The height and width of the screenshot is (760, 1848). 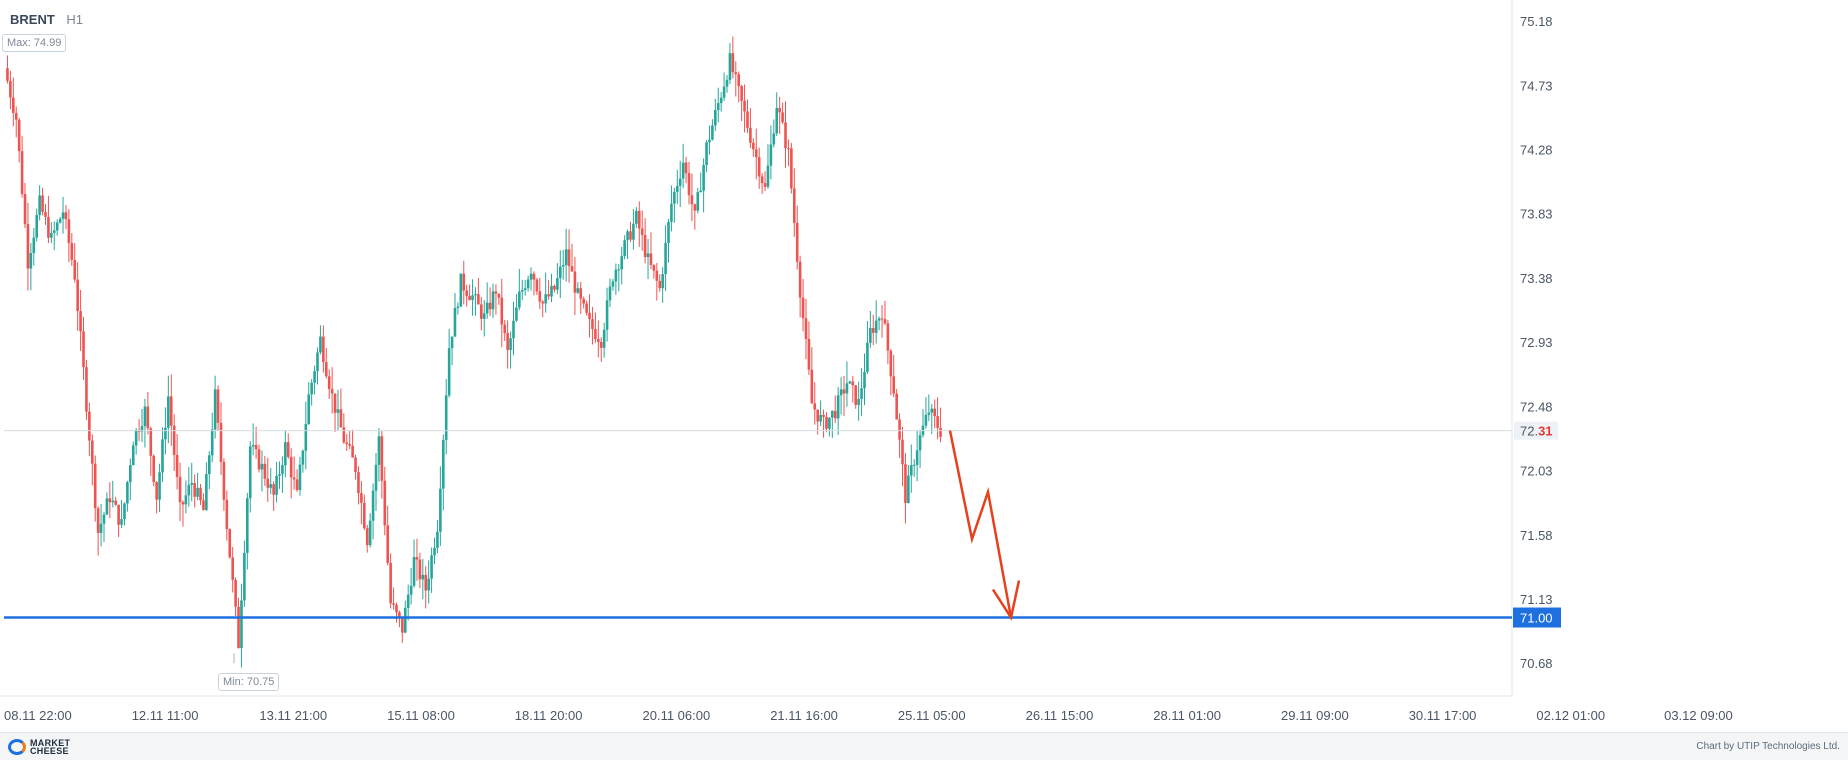 What do you see at coordinates (1537, 617) in the screenshot?
I see `support-level-tag` at bounding box center [1537, 617].